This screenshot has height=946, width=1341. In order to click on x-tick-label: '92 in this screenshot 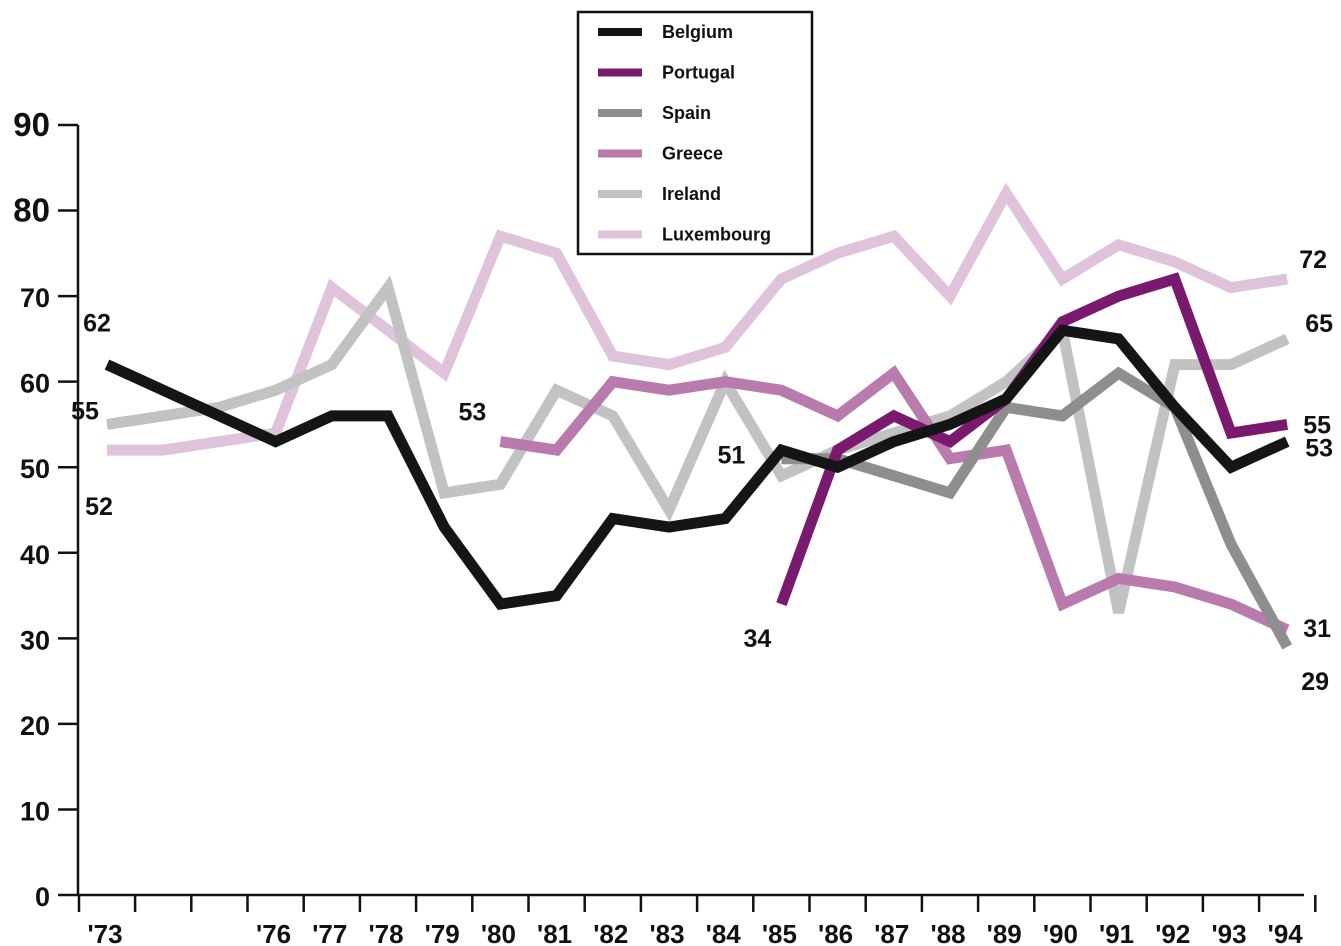, I will do `click(1172, 932)`.